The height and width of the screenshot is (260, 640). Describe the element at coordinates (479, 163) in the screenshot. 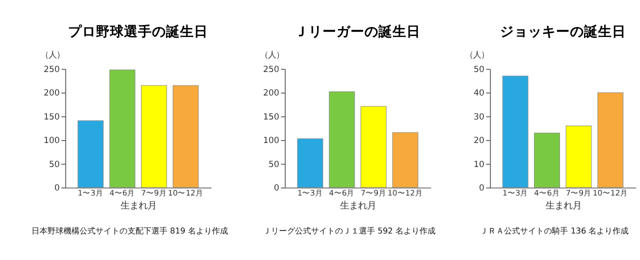

I see `y-tick-label: 10` at that location.